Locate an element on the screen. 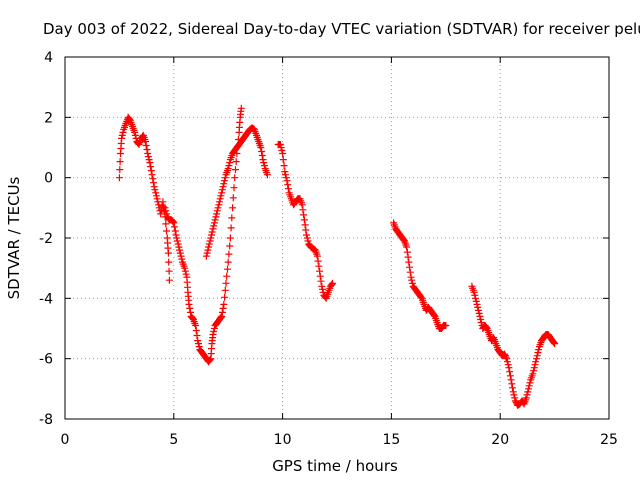  x-axis-title: GPS time / hours is located at coordinates (335, 466).